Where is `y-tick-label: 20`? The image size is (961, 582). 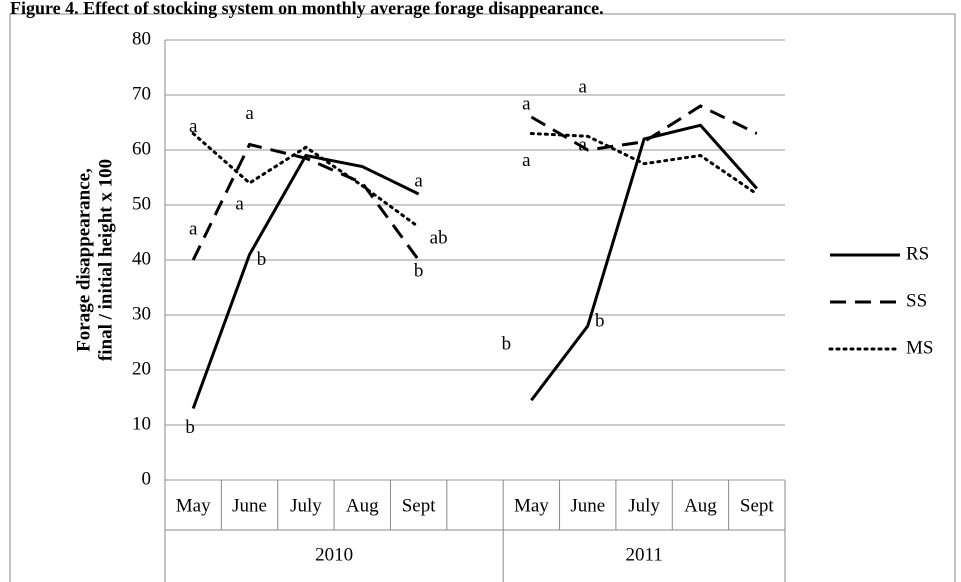 y-tick-label: 20 is located at coordinates (141, 368).